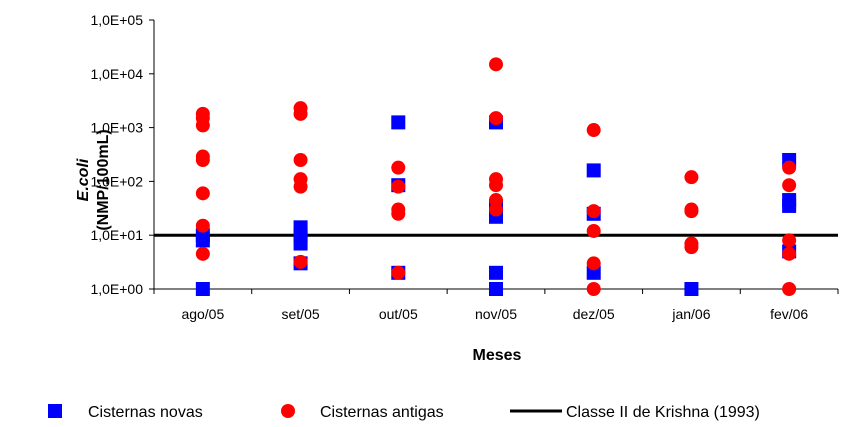 The height and width of the screenshot is (427, 843). Describe the element at coordinates (116, 181) in the screenshot. I see `y-tick-label: 1,0E+02` at that location.